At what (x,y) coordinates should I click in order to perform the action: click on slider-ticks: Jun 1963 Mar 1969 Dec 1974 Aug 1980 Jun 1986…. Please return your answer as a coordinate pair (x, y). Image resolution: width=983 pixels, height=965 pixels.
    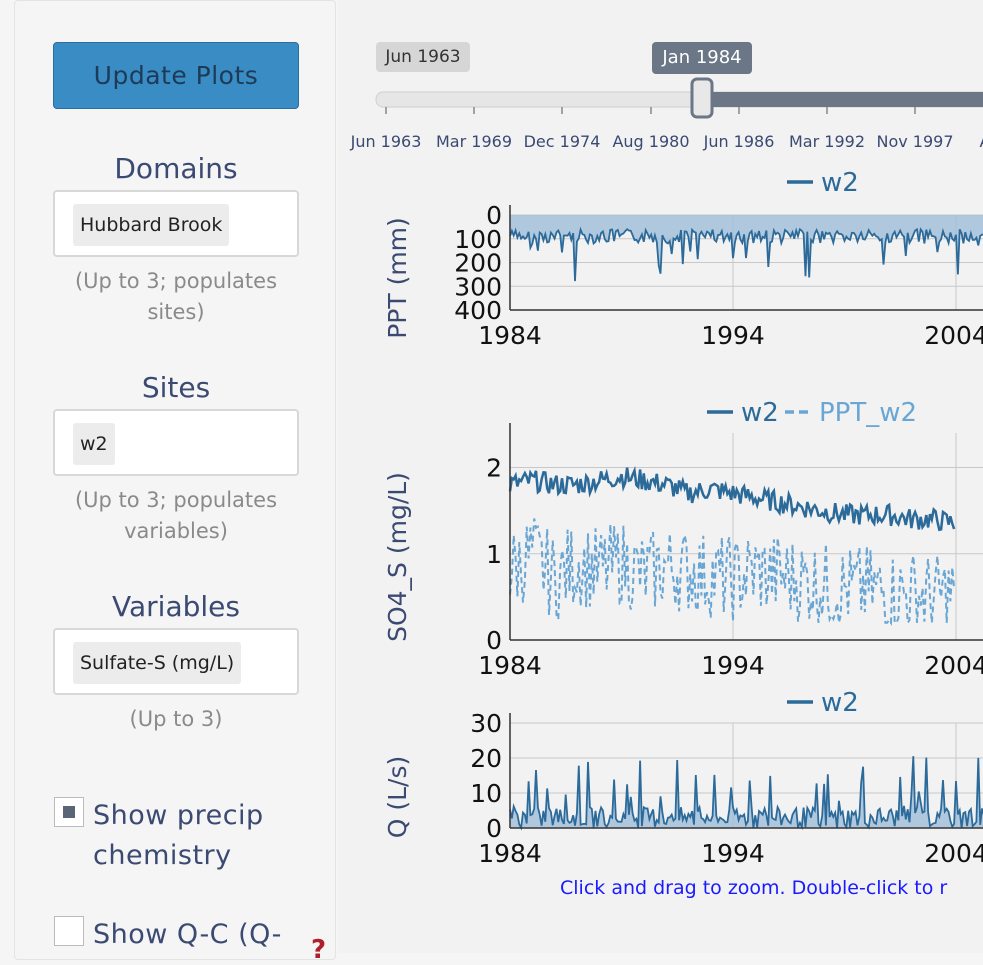
    Looking at the image, I should click on (666, 129).